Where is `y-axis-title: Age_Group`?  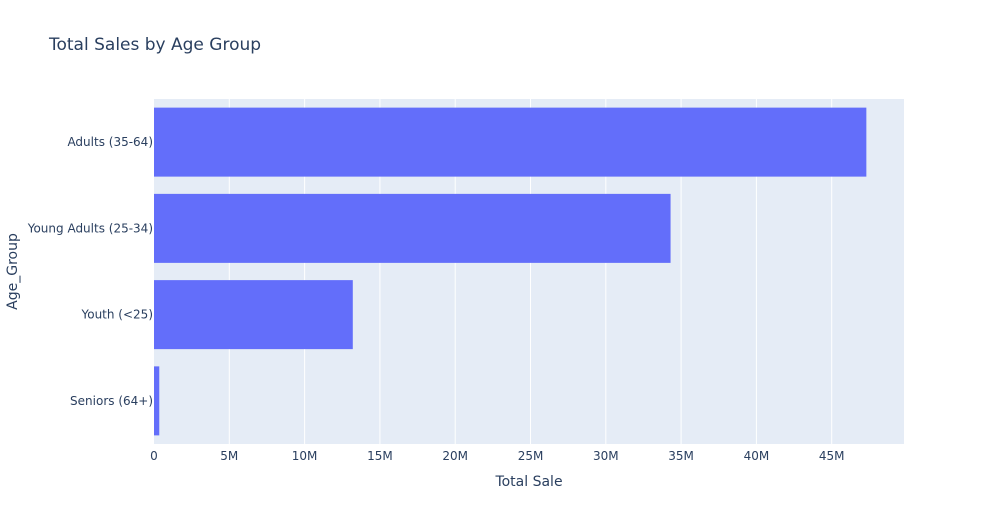 y-axis-title: Age_Group is located at coordinates (13, 271).